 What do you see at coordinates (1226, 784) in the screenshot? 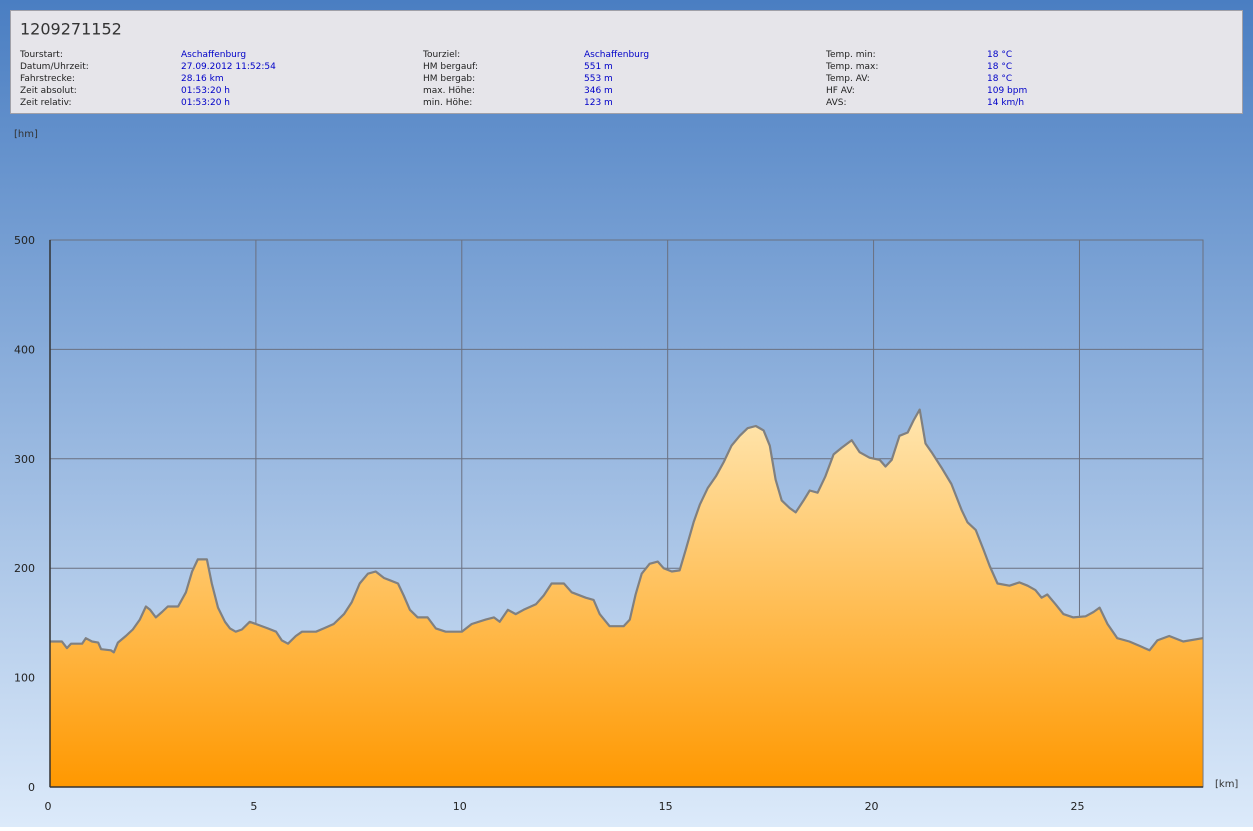
I see `x-axis-label: [km]` at bounding box center [1226, 784].